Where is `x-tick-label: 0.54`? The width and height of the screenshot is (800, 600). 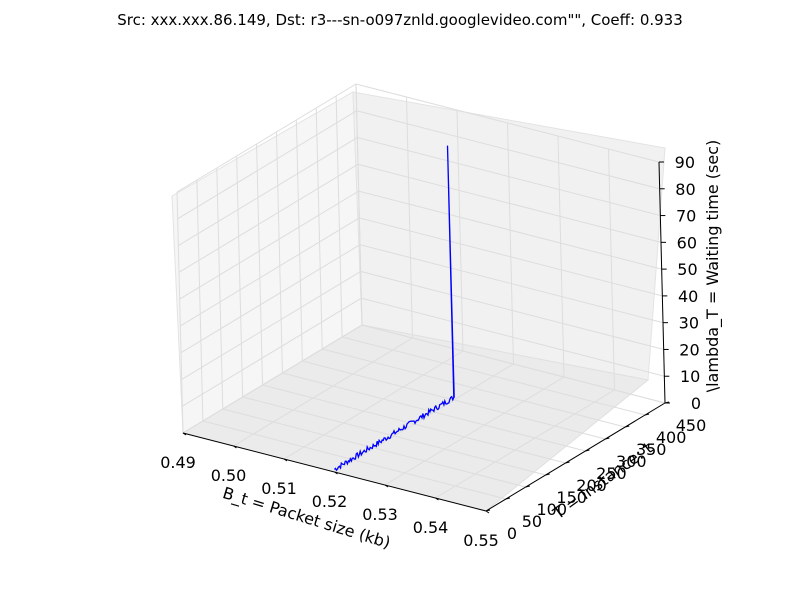 x-tick-label: 0.54 is located at coordinates (431, 527).